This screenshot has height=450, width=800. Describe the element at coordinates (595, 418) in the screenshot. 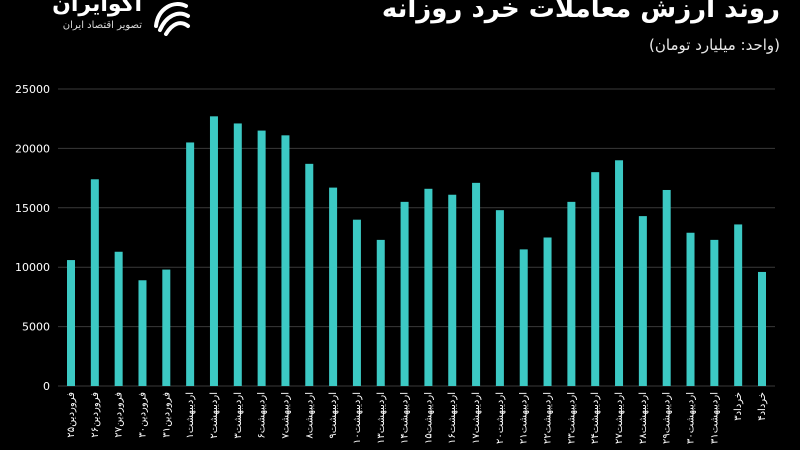

I see `x-category-label: اردیبهشت۲۴` at that location.